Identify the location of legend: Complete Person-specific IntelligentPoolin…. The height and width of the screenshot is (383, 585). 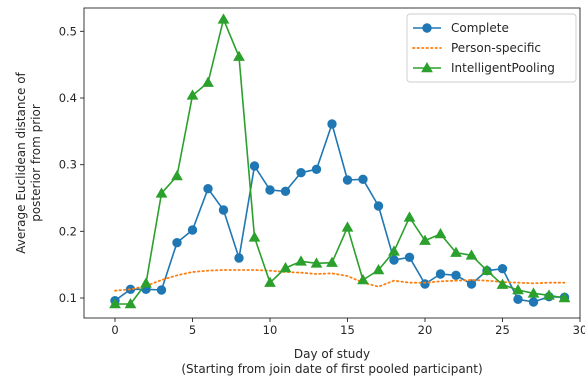
(491, 48).